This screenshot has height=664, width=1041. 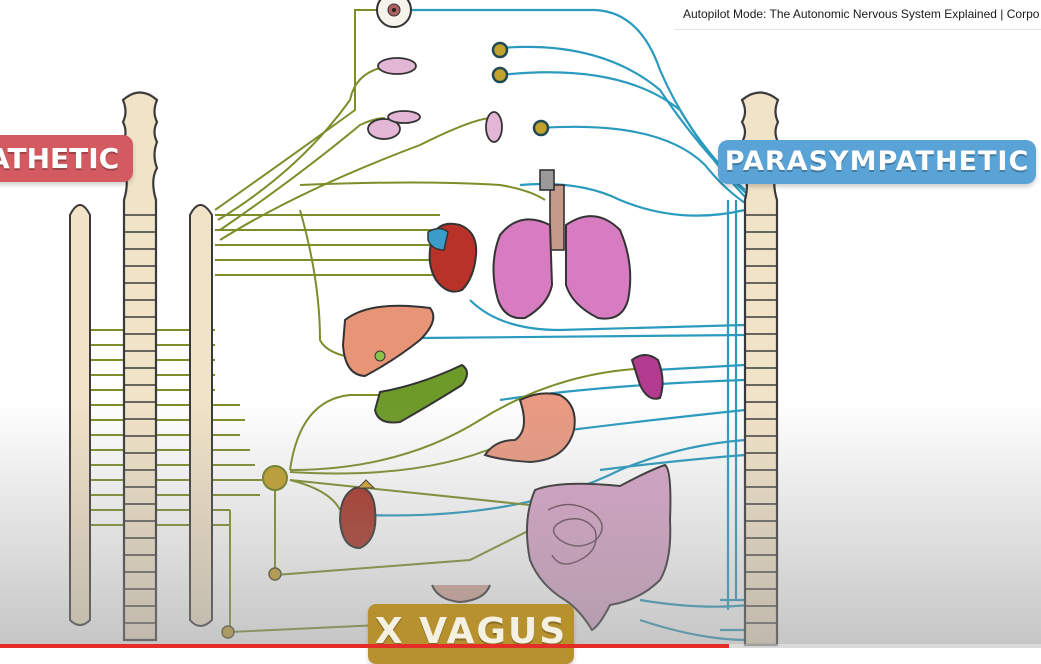 I want to click on bladder-icon, so click(x=461, y=594).